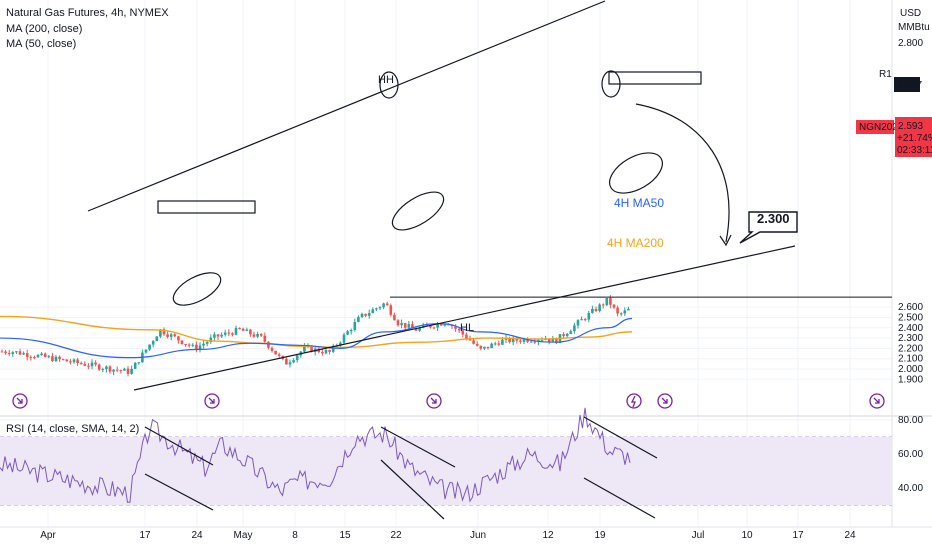  What do you see at coordinates (910, 454) in the screenshot?
I see `rsi-tick-label: 60.00` at bounding box center [910, 454].